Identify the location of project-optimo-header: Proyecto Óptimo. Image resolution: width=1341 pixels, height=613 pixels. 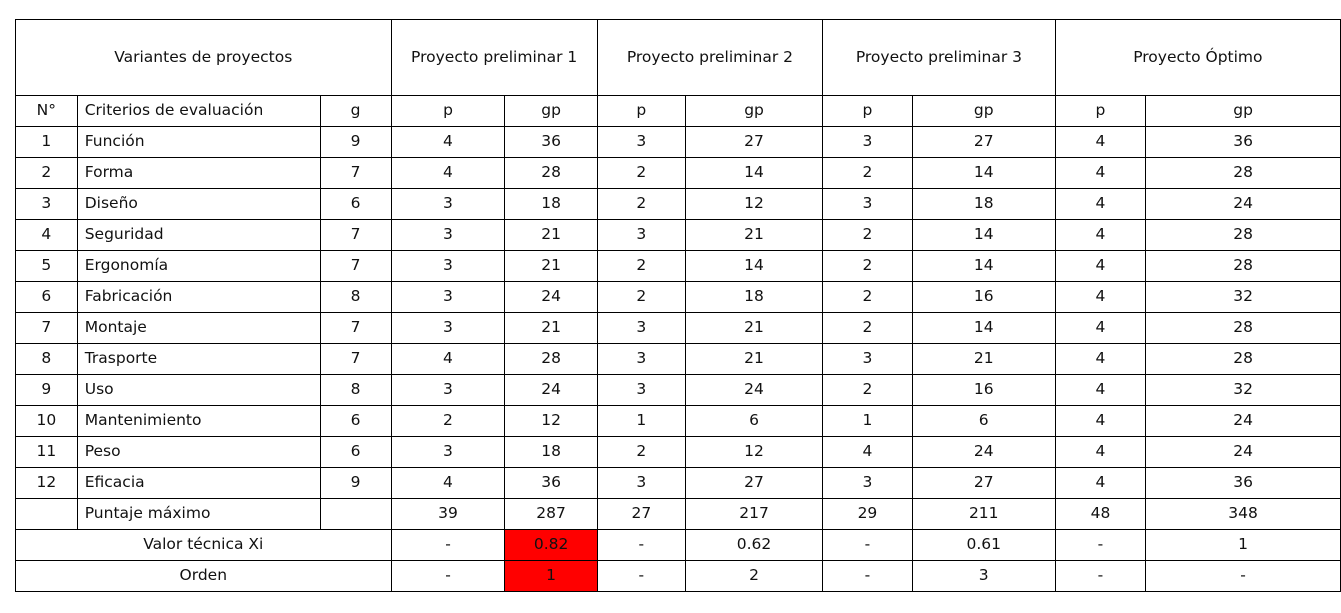
(1197, 57).